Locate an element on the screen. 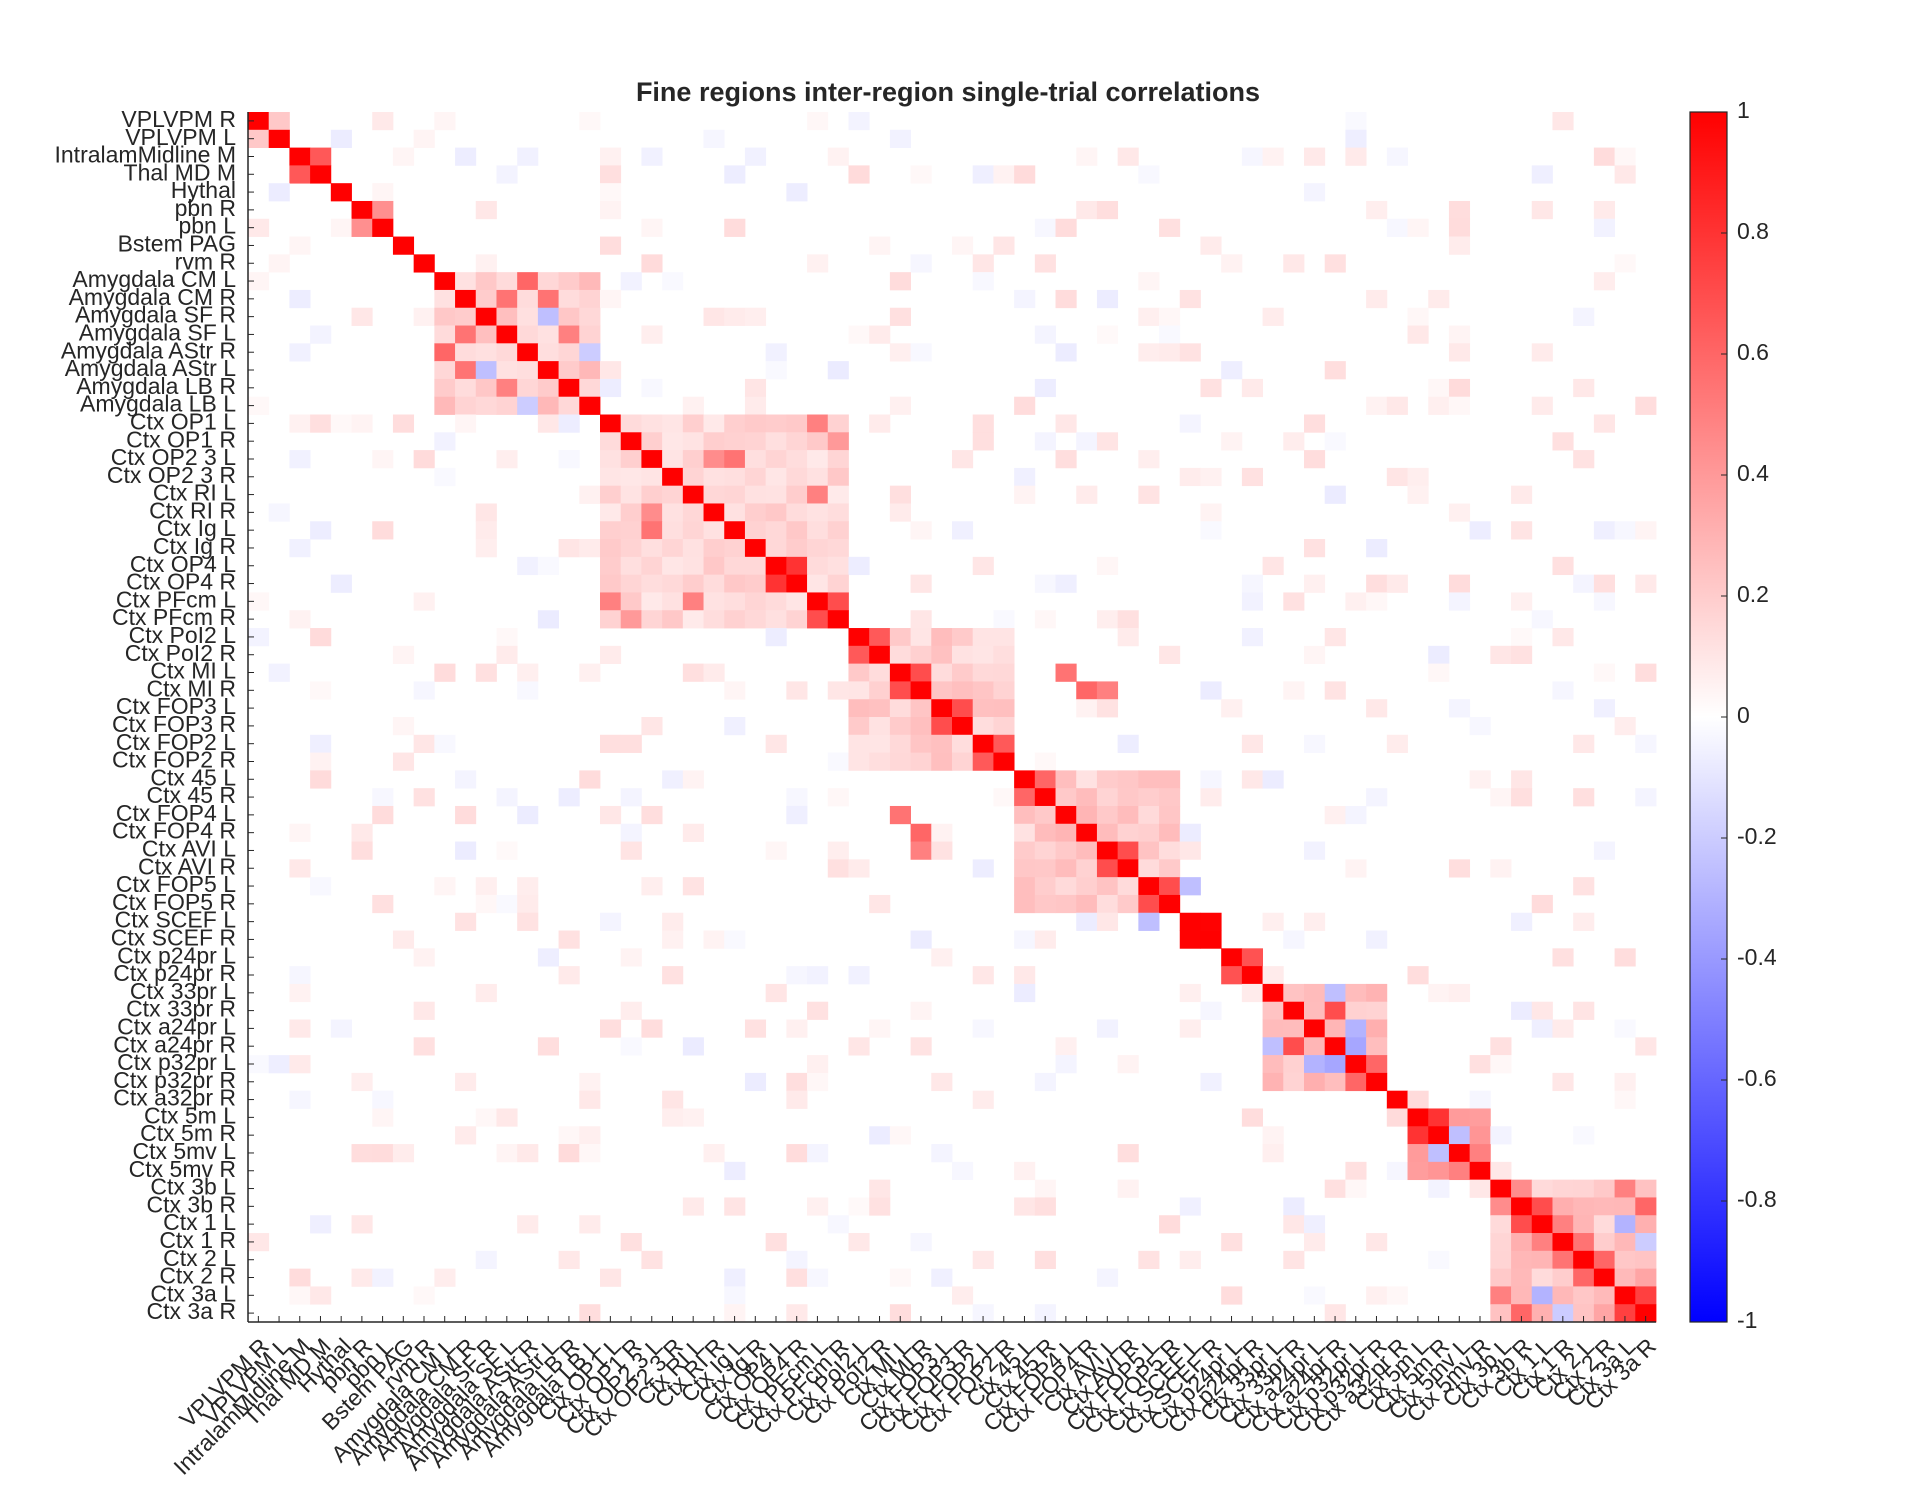 The height and width of the screenshot is (1502, 1910). row-label: pbn L is located at coordinates (207, 226).